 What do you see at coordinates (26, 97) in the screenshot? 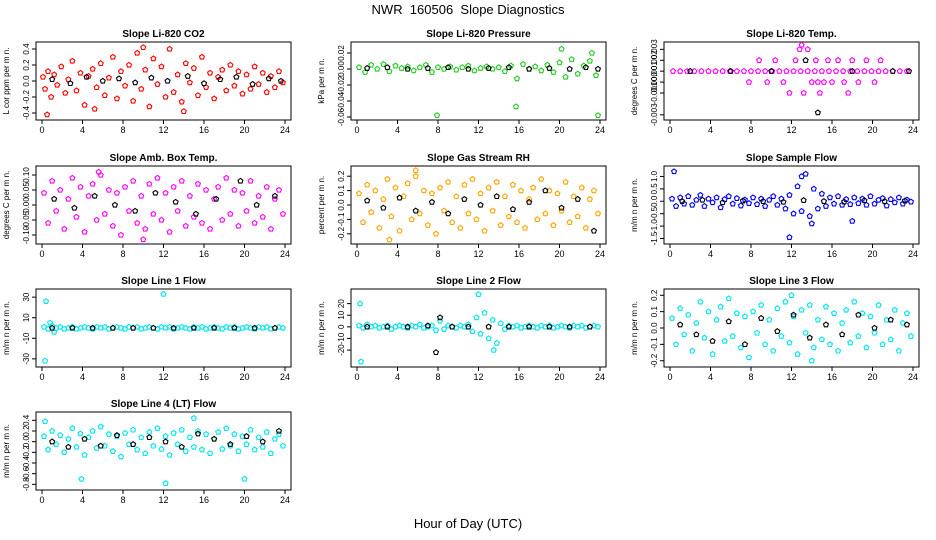
I see `y-tick-label: -0.2` at bounding box center [26, 97].